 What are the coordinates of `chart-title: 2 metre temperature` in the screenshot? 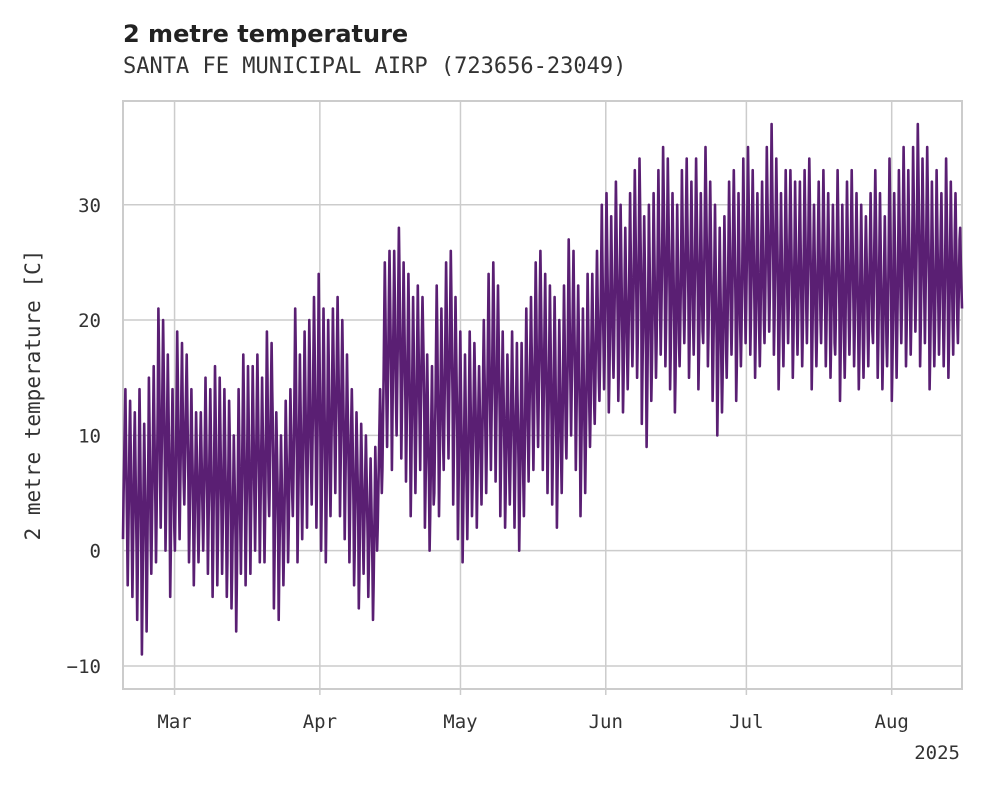 It's located at (265, 34).